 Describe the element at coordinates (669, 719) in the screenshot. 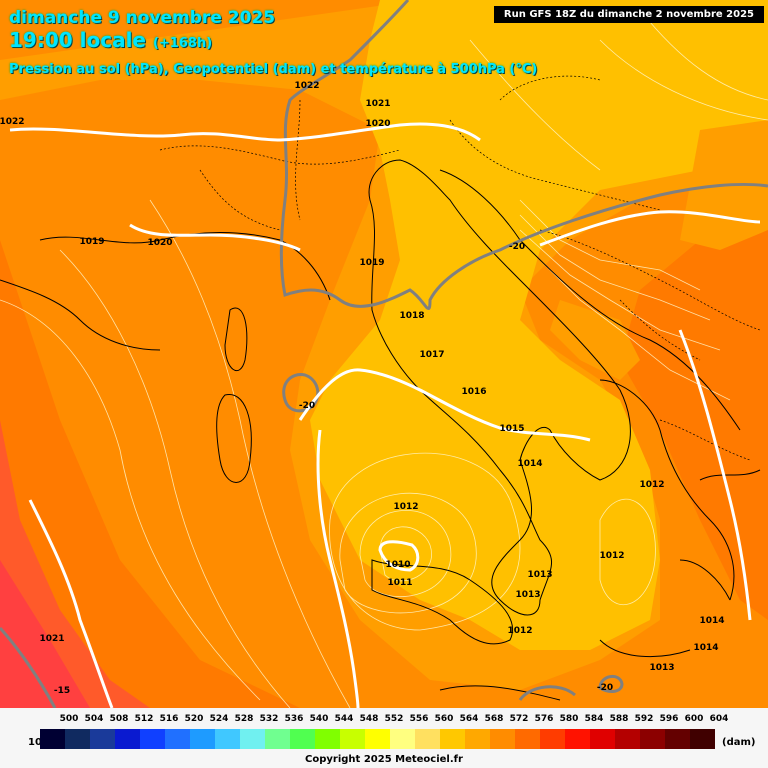

I see `legend-tick: 596` at that location.